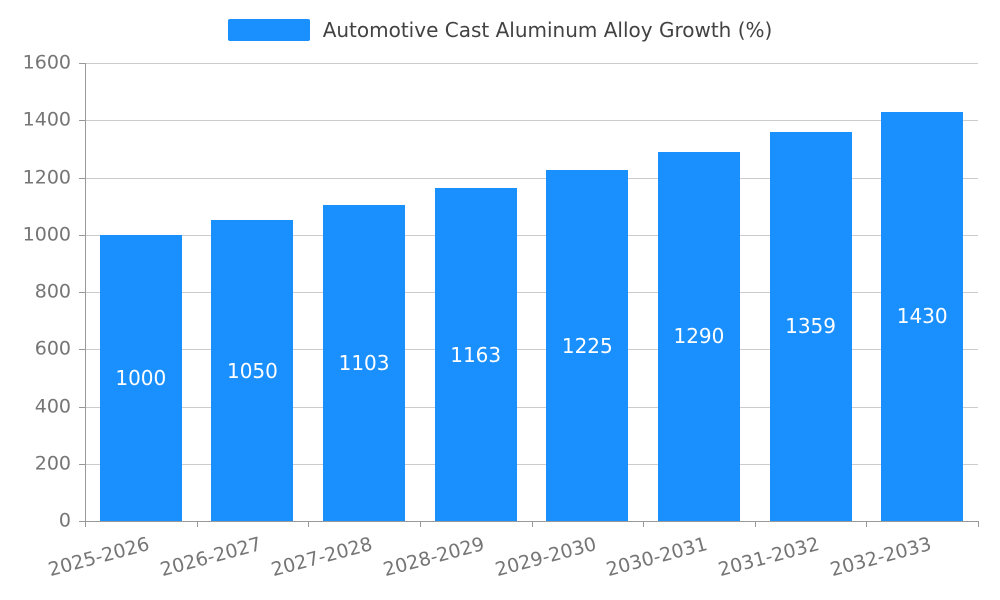 Image resolution: width=1000 pixels, height=600 pixels. I want to click on y-tick-label: 1600, so click(46, 62).